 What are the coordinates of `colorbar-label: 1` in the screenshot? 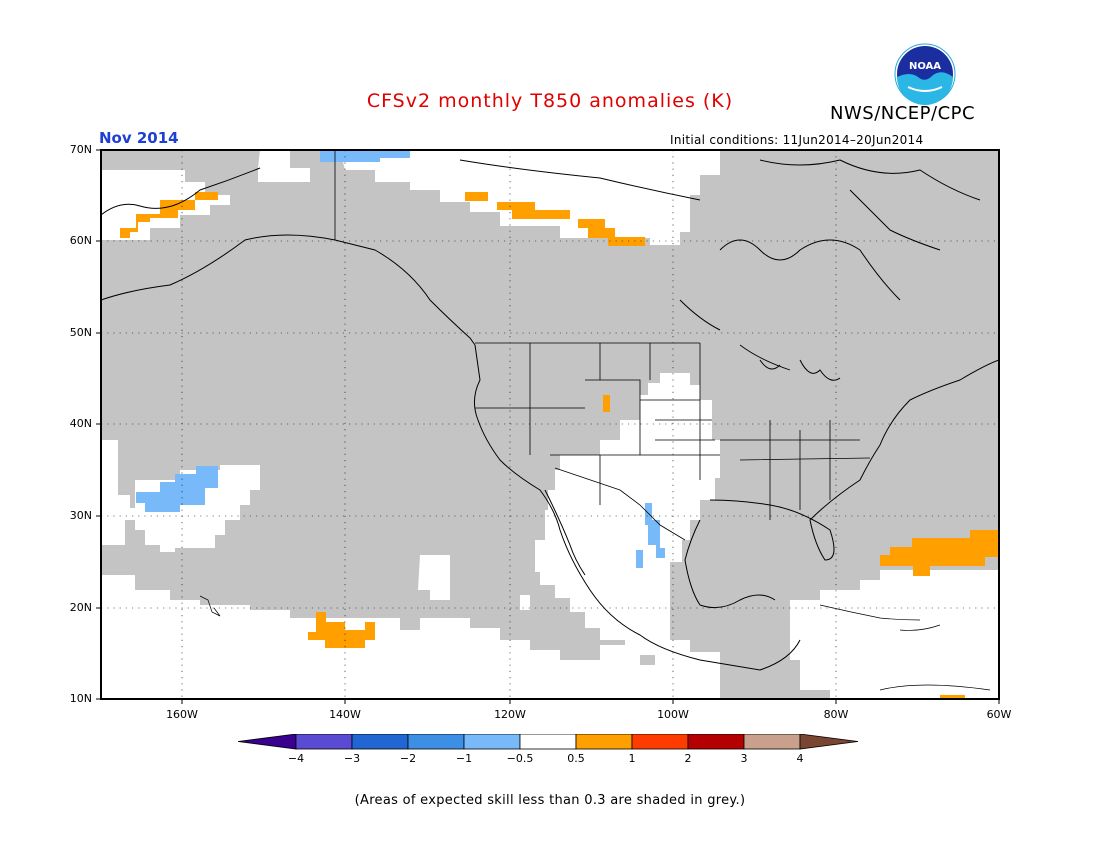 It's located at (632, 758).